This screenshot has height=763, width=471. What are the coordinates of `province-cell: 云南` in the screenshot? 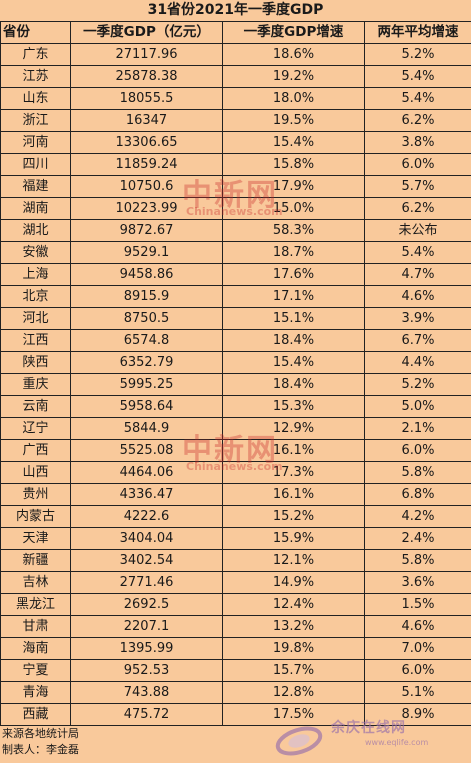 It's located at (35, 406).